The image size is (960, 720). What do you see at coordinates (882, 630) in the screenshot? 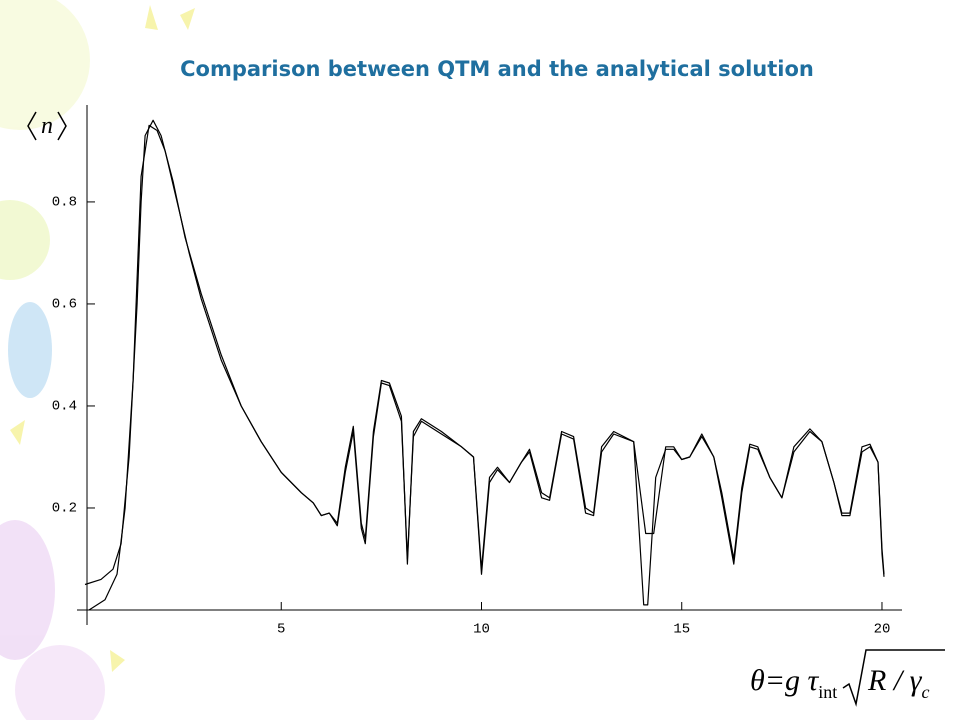
I see `x-tick-label: 20` at bounding box center [882, 630].